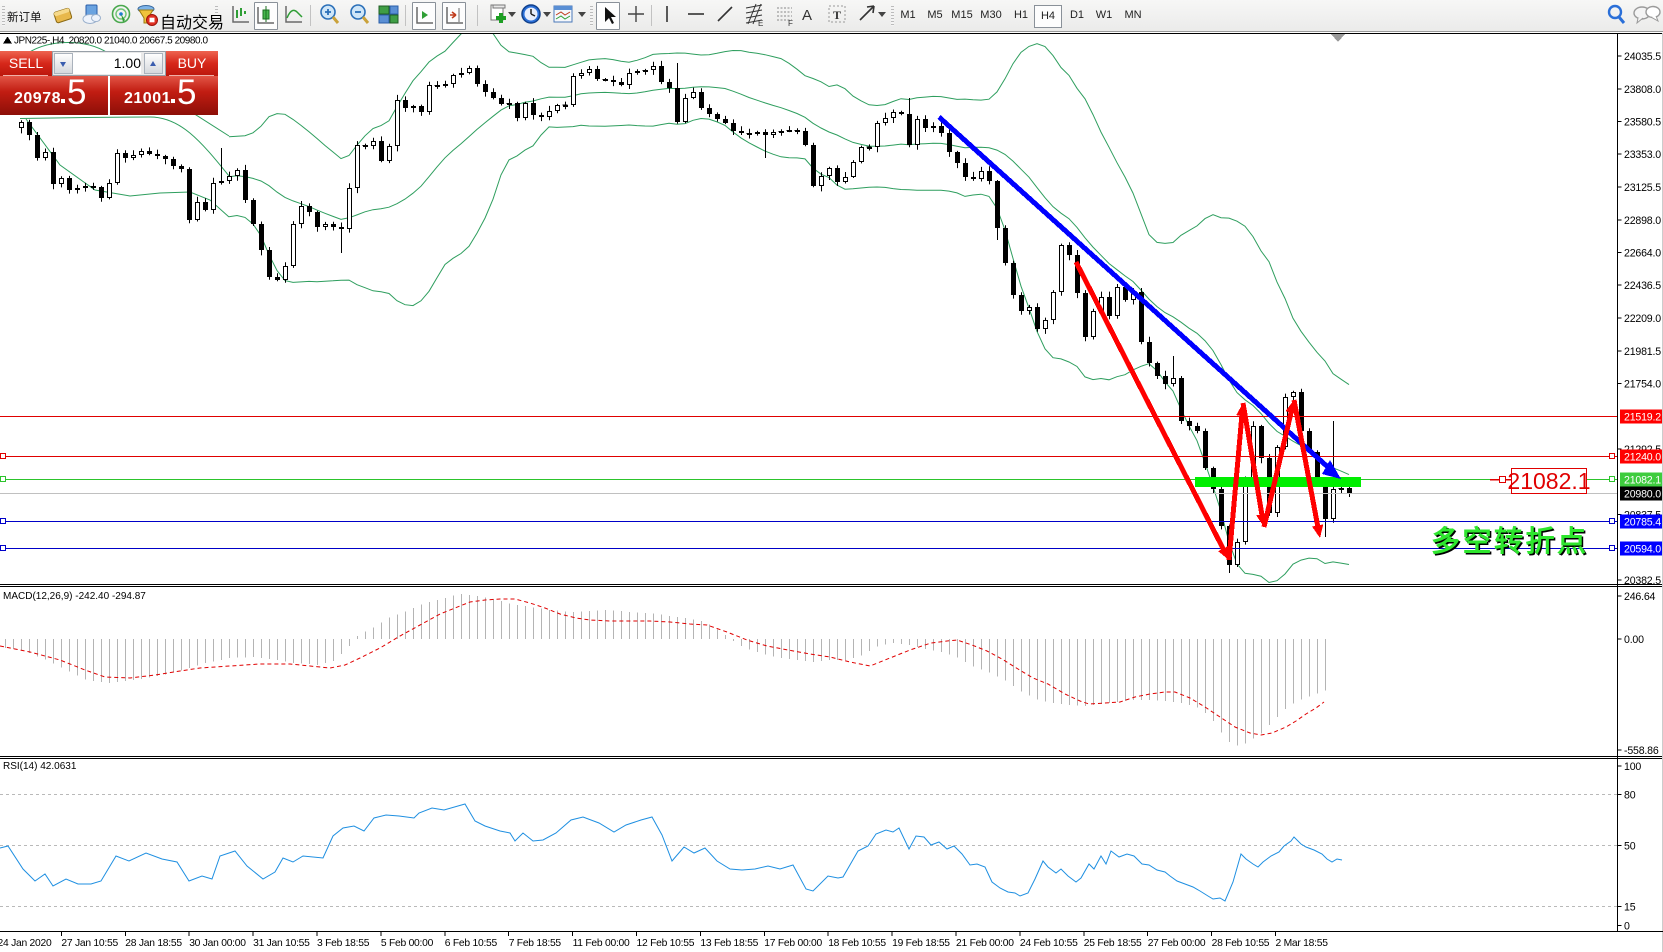 The width and height of the screenshot is (1663, 952). What do you see at coordinates (1642, 550) in the screenshot?
I see `svg-text: 20594.0` at bounding box center [1642, 550].